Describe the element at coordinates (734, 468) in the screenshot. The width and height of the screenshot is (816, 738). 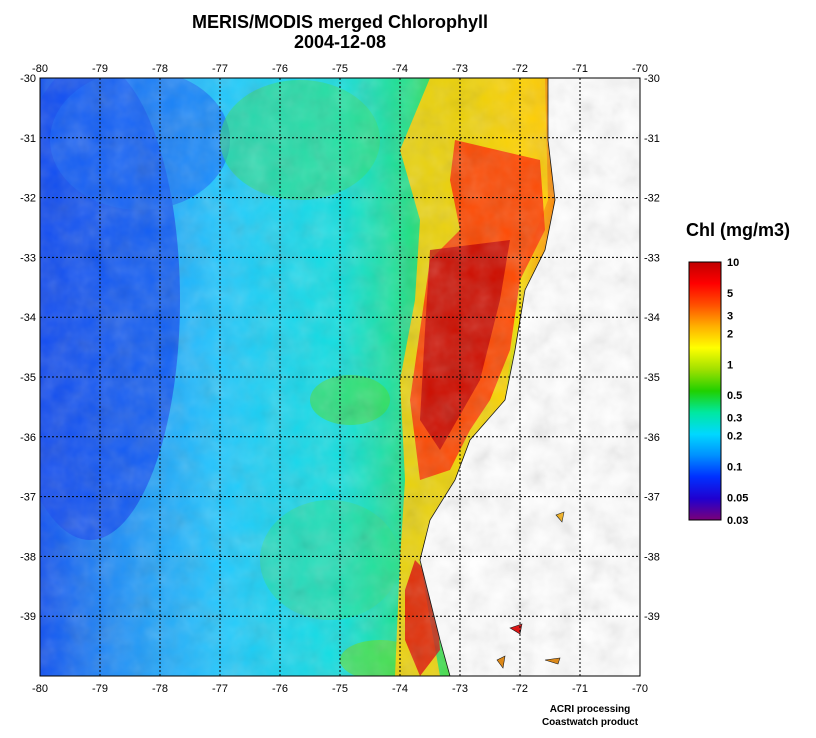
I see `colorbar-tick-label: 0.1` at that location.